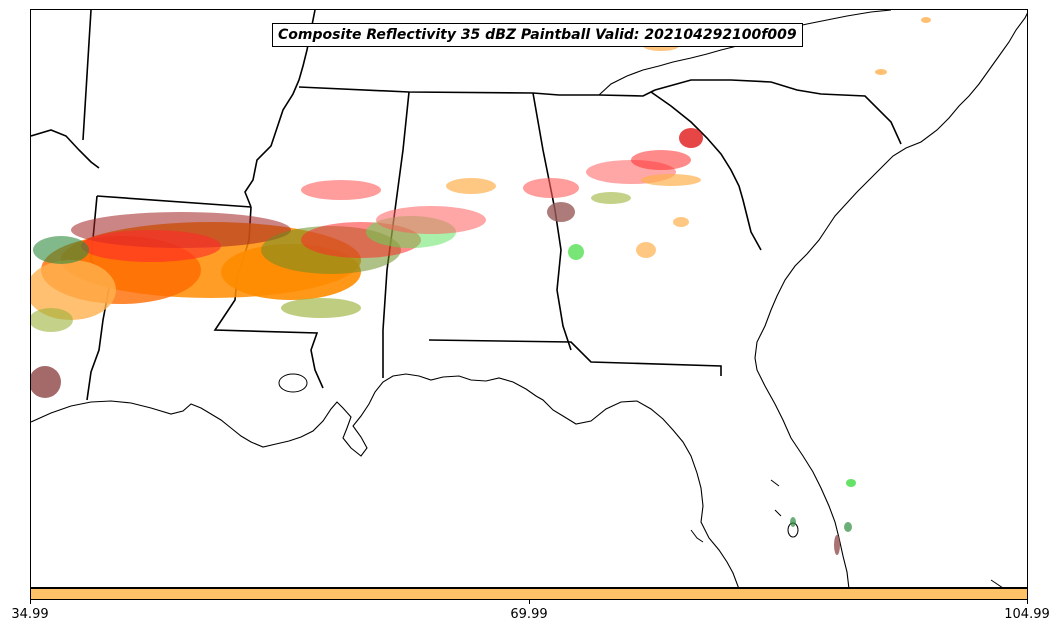  I want to click on coastline-north, so click(745, 53).